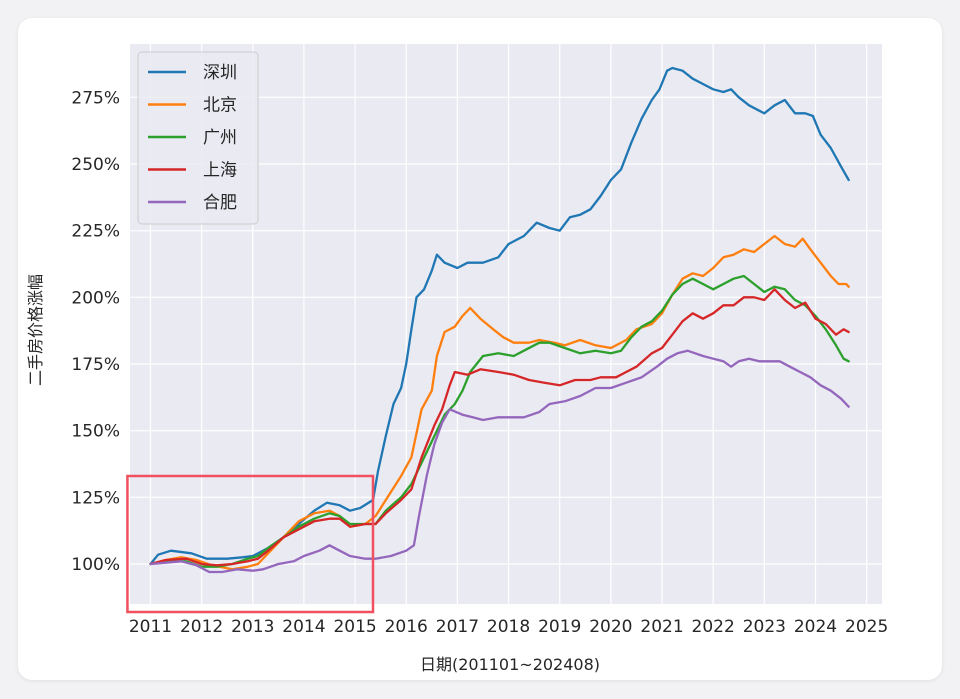 This screenshot has width=960, height=699. Describe the element at coordinates (406, 627) in the screenshot. I see `x-tick-label: 2016` at that location.